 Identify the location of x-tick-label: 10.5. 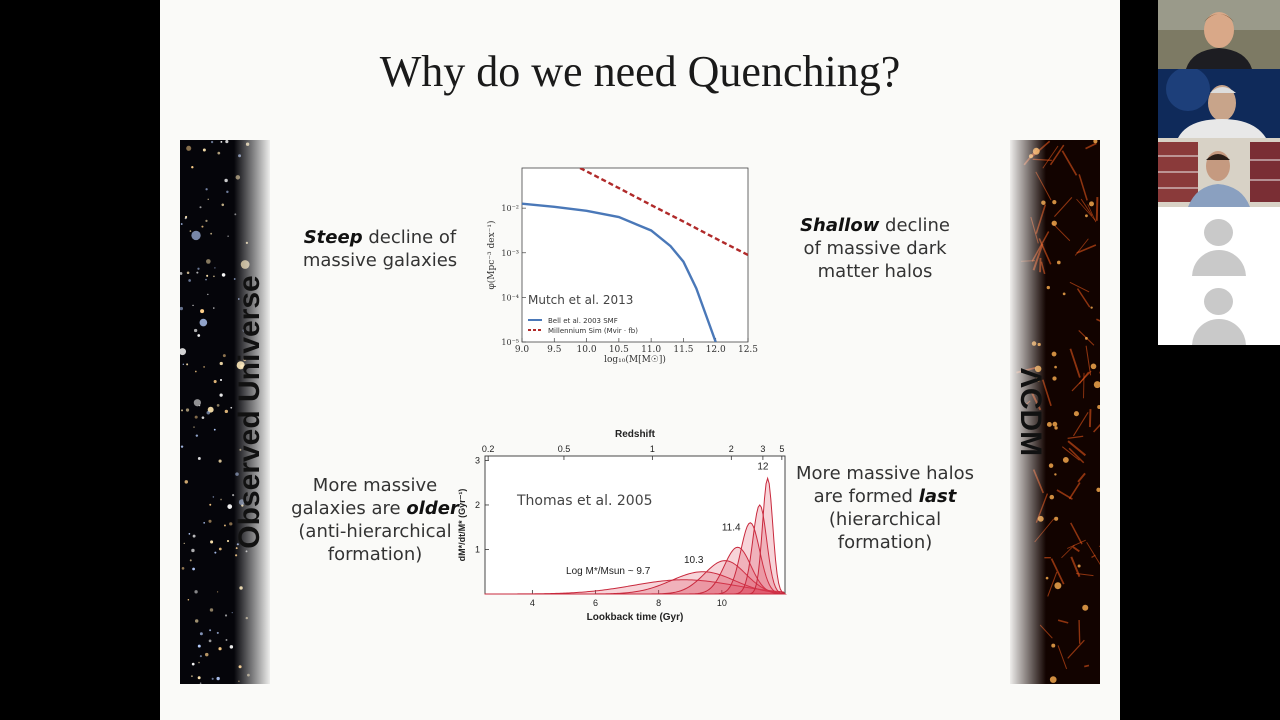
(619, 350).